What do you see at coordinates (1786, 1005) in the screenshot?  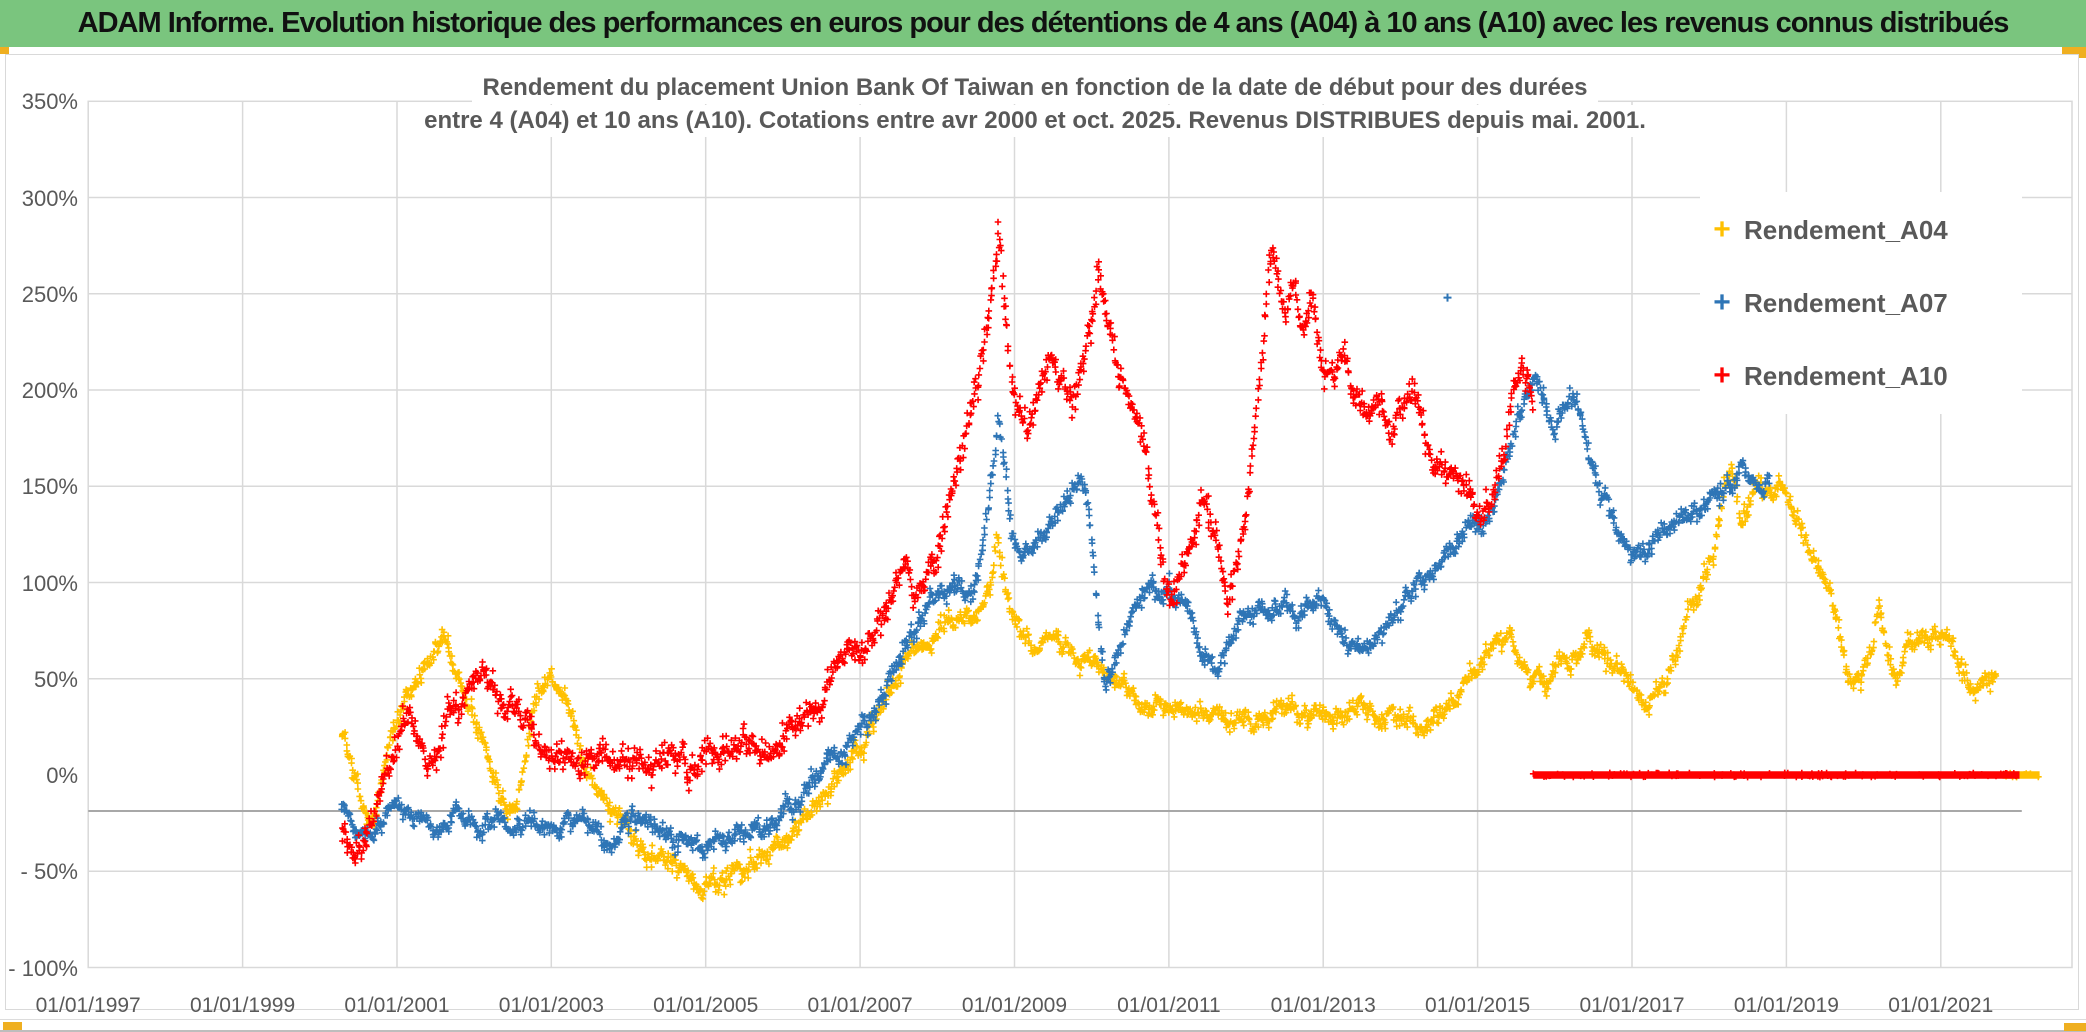 I see `x-tick-label: 01/01/2019` at bounding box center [1786, 1005].